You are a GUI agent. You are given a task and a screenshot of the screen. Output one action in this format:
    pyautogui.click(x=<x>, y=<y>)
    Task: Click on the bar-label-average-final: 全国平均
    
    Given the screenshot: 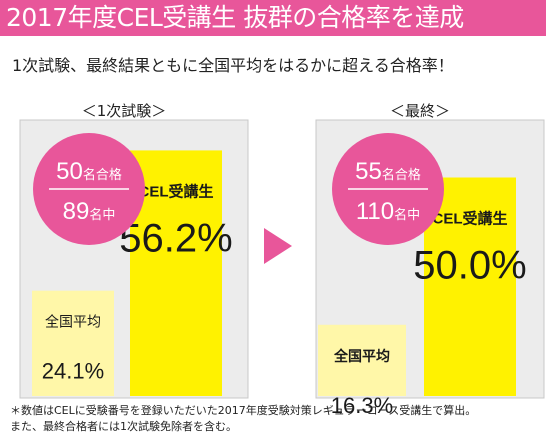 What is the action you would take?
    pyautogui.click(x=361, y=356)
    